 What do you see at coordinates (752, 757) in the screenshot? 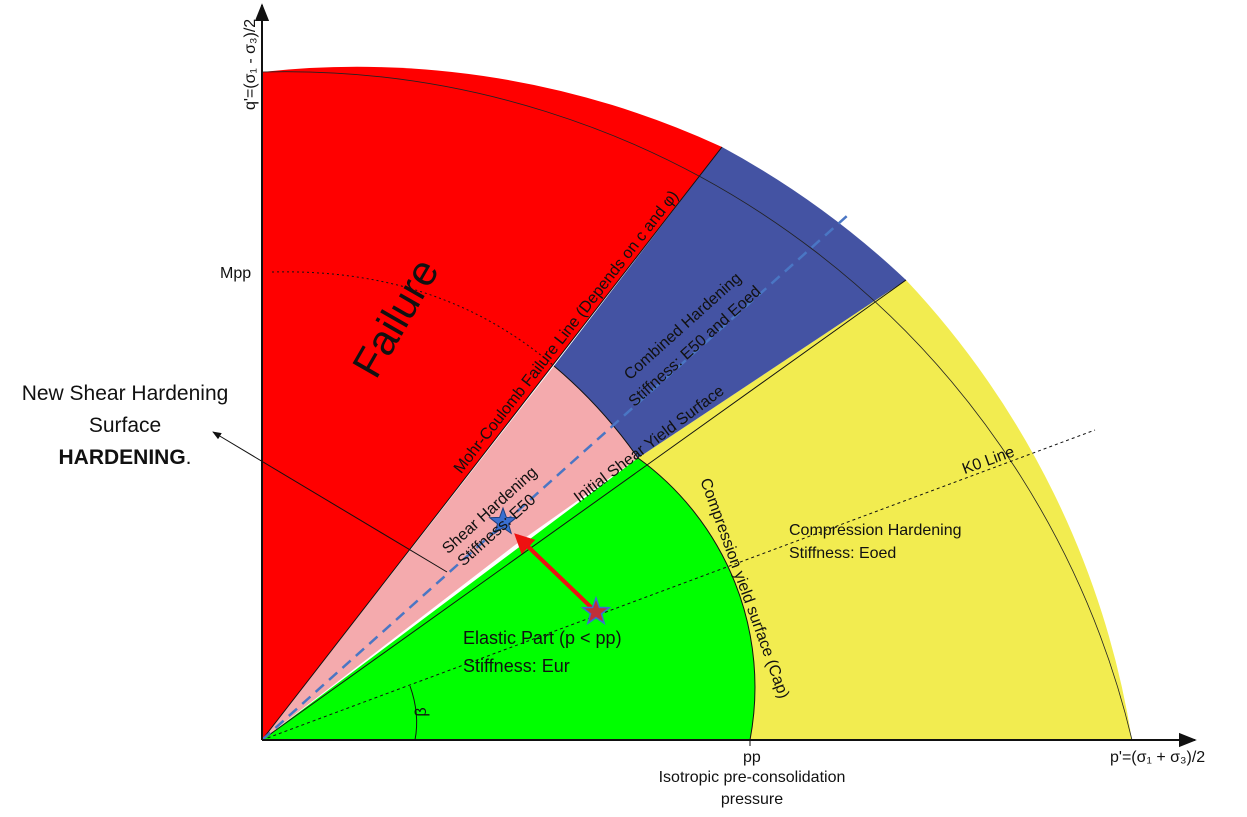
I see `pp-label: pp` at bounding box center [752, 757].